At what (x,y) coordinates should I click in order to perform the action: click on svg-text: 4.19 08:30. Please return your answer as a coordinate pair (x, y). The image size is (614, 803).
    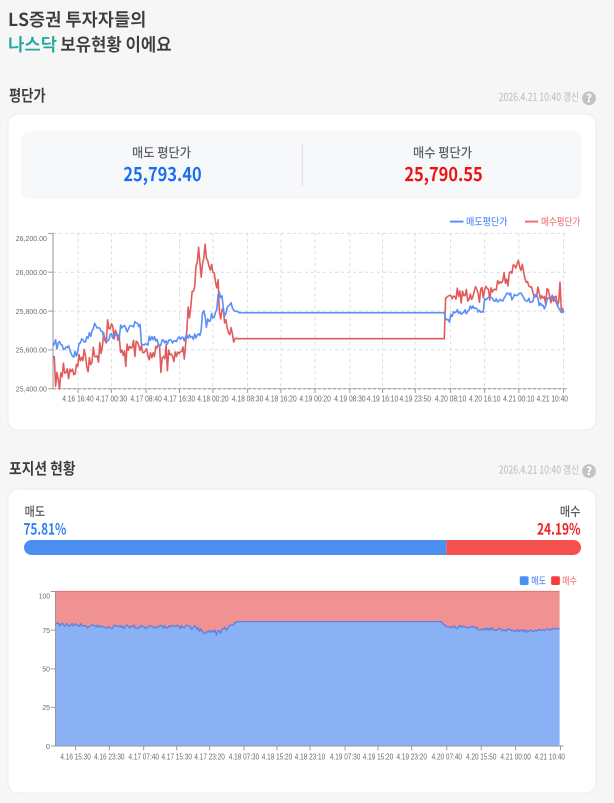
    Looking at the image, I should click on (350, 399).